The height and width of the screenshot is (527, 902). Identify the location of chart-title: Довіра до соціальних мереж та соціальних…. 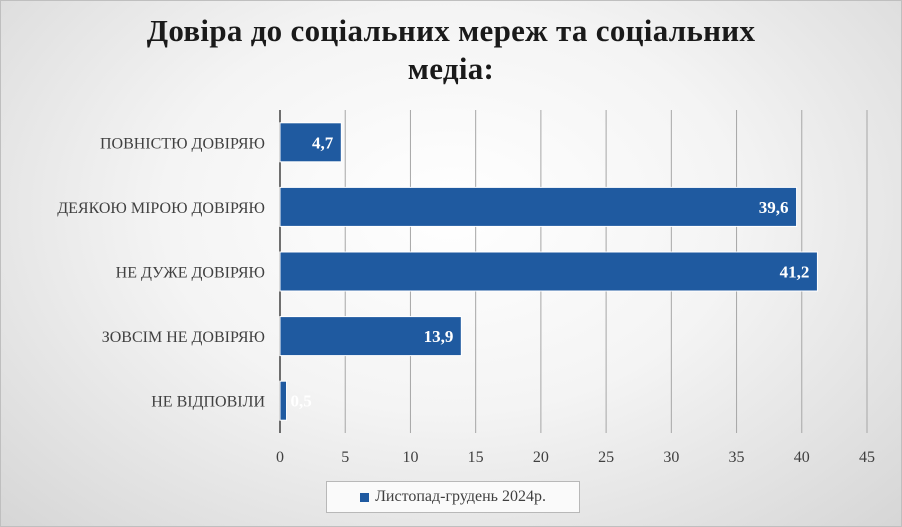
(451, 50).